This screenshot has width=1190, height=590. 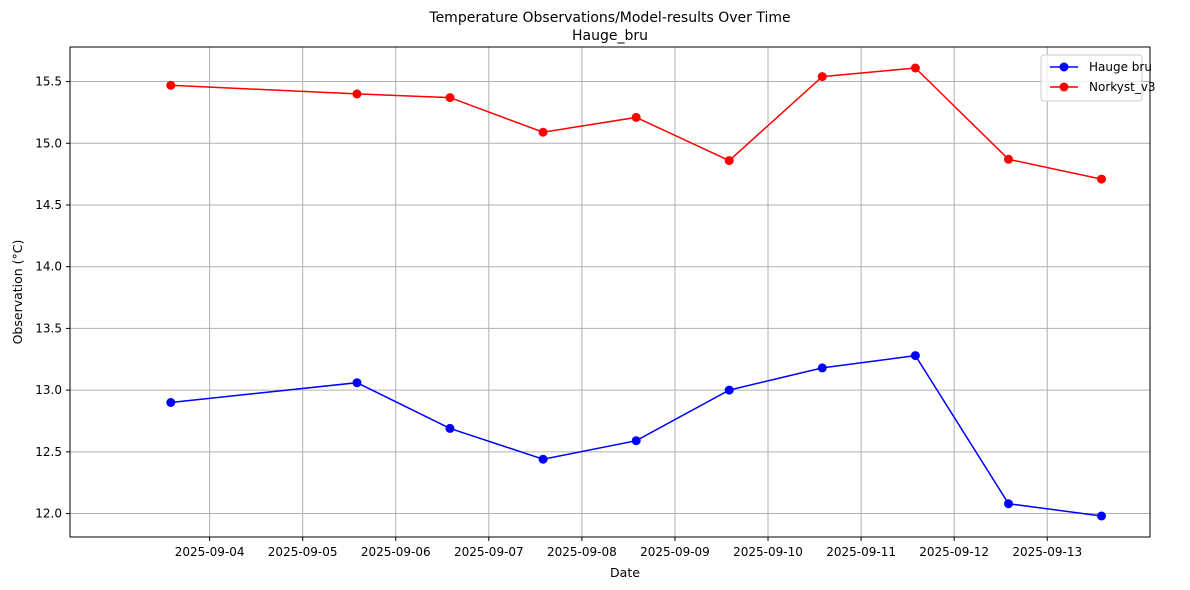 I want to click on x-tick-label: 2025-09-10, so click(x=768, y=552).